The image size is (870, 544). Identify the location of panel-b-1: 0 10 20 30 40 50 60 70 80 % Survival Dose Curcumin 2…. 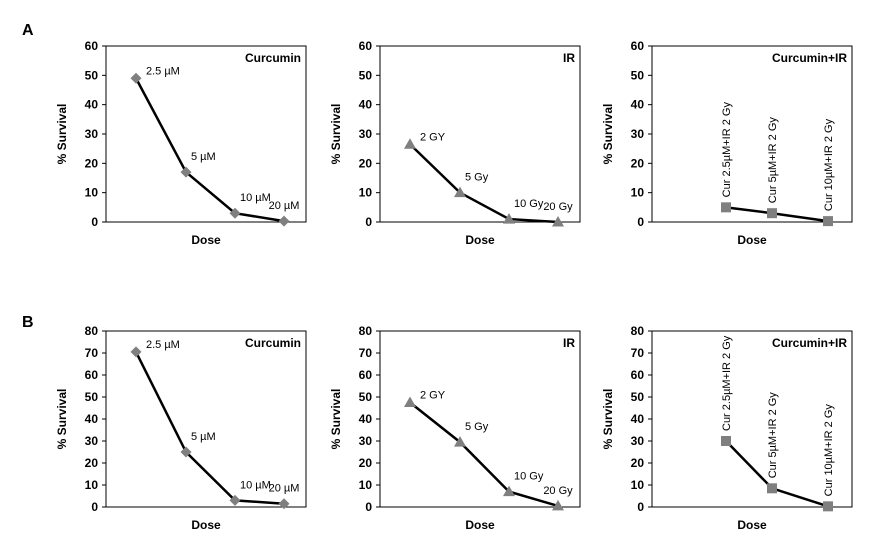
(181, 428).